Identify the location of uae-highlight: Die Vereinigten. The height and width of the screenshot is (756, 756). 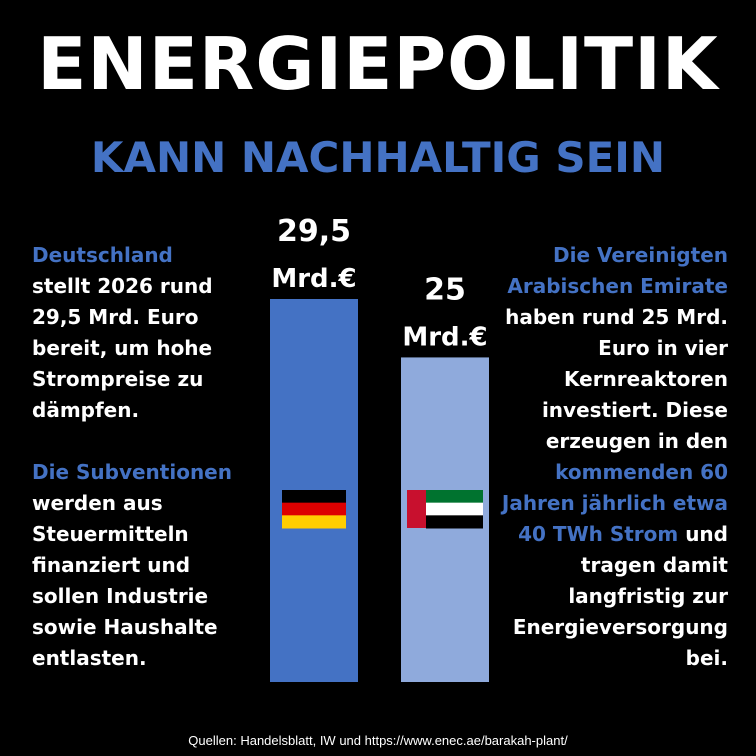
(640, 255).